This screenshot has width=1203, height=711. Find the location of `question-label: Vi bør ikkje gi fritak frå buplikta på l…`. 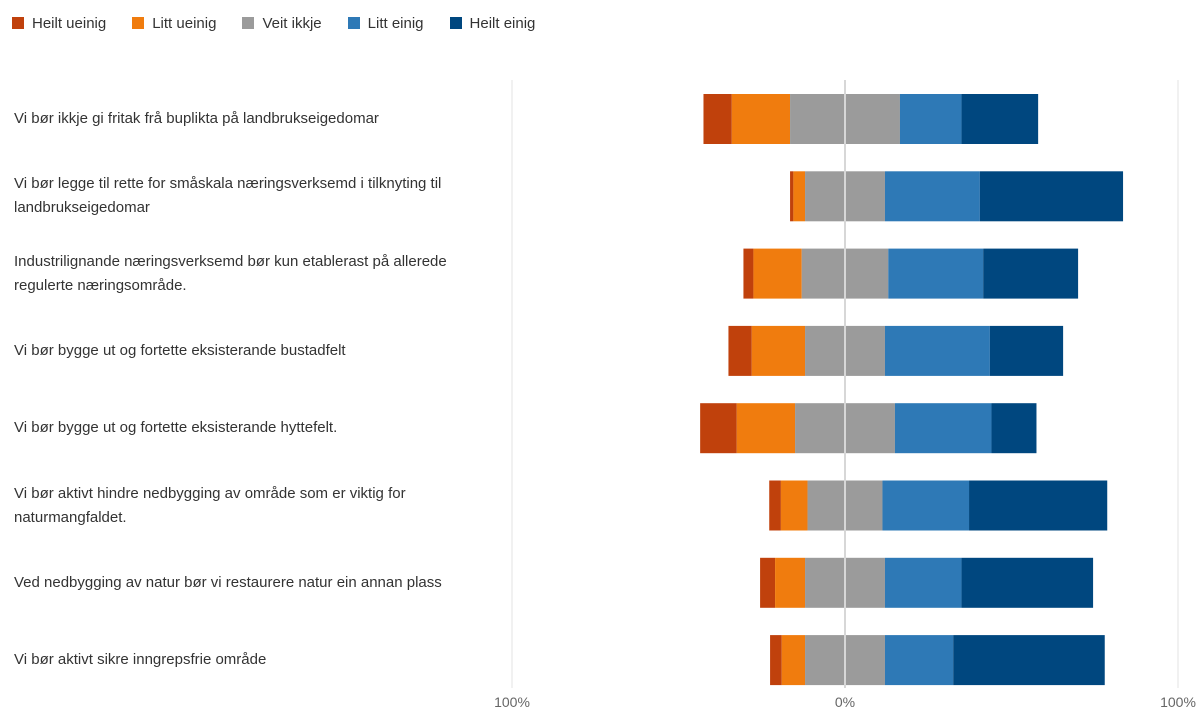

question-label: Vi bør ikkje gi fritak frå buplikta på l… is located at coordinates (196, 118).